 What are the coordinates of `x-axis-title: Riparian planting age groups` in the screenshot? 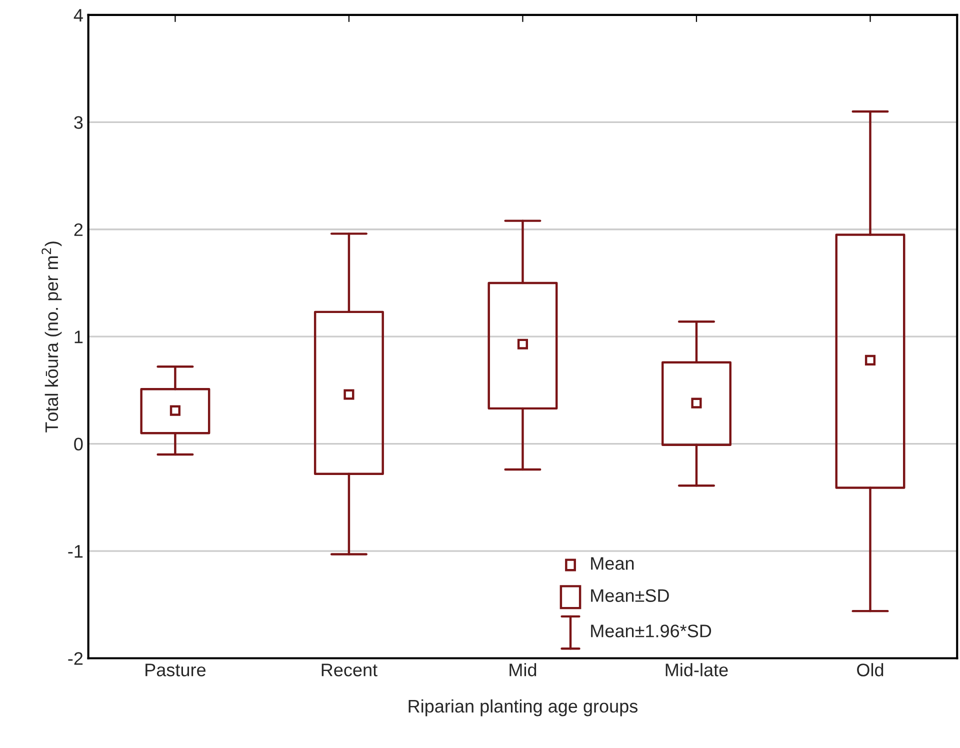 It's located at (523, 707).